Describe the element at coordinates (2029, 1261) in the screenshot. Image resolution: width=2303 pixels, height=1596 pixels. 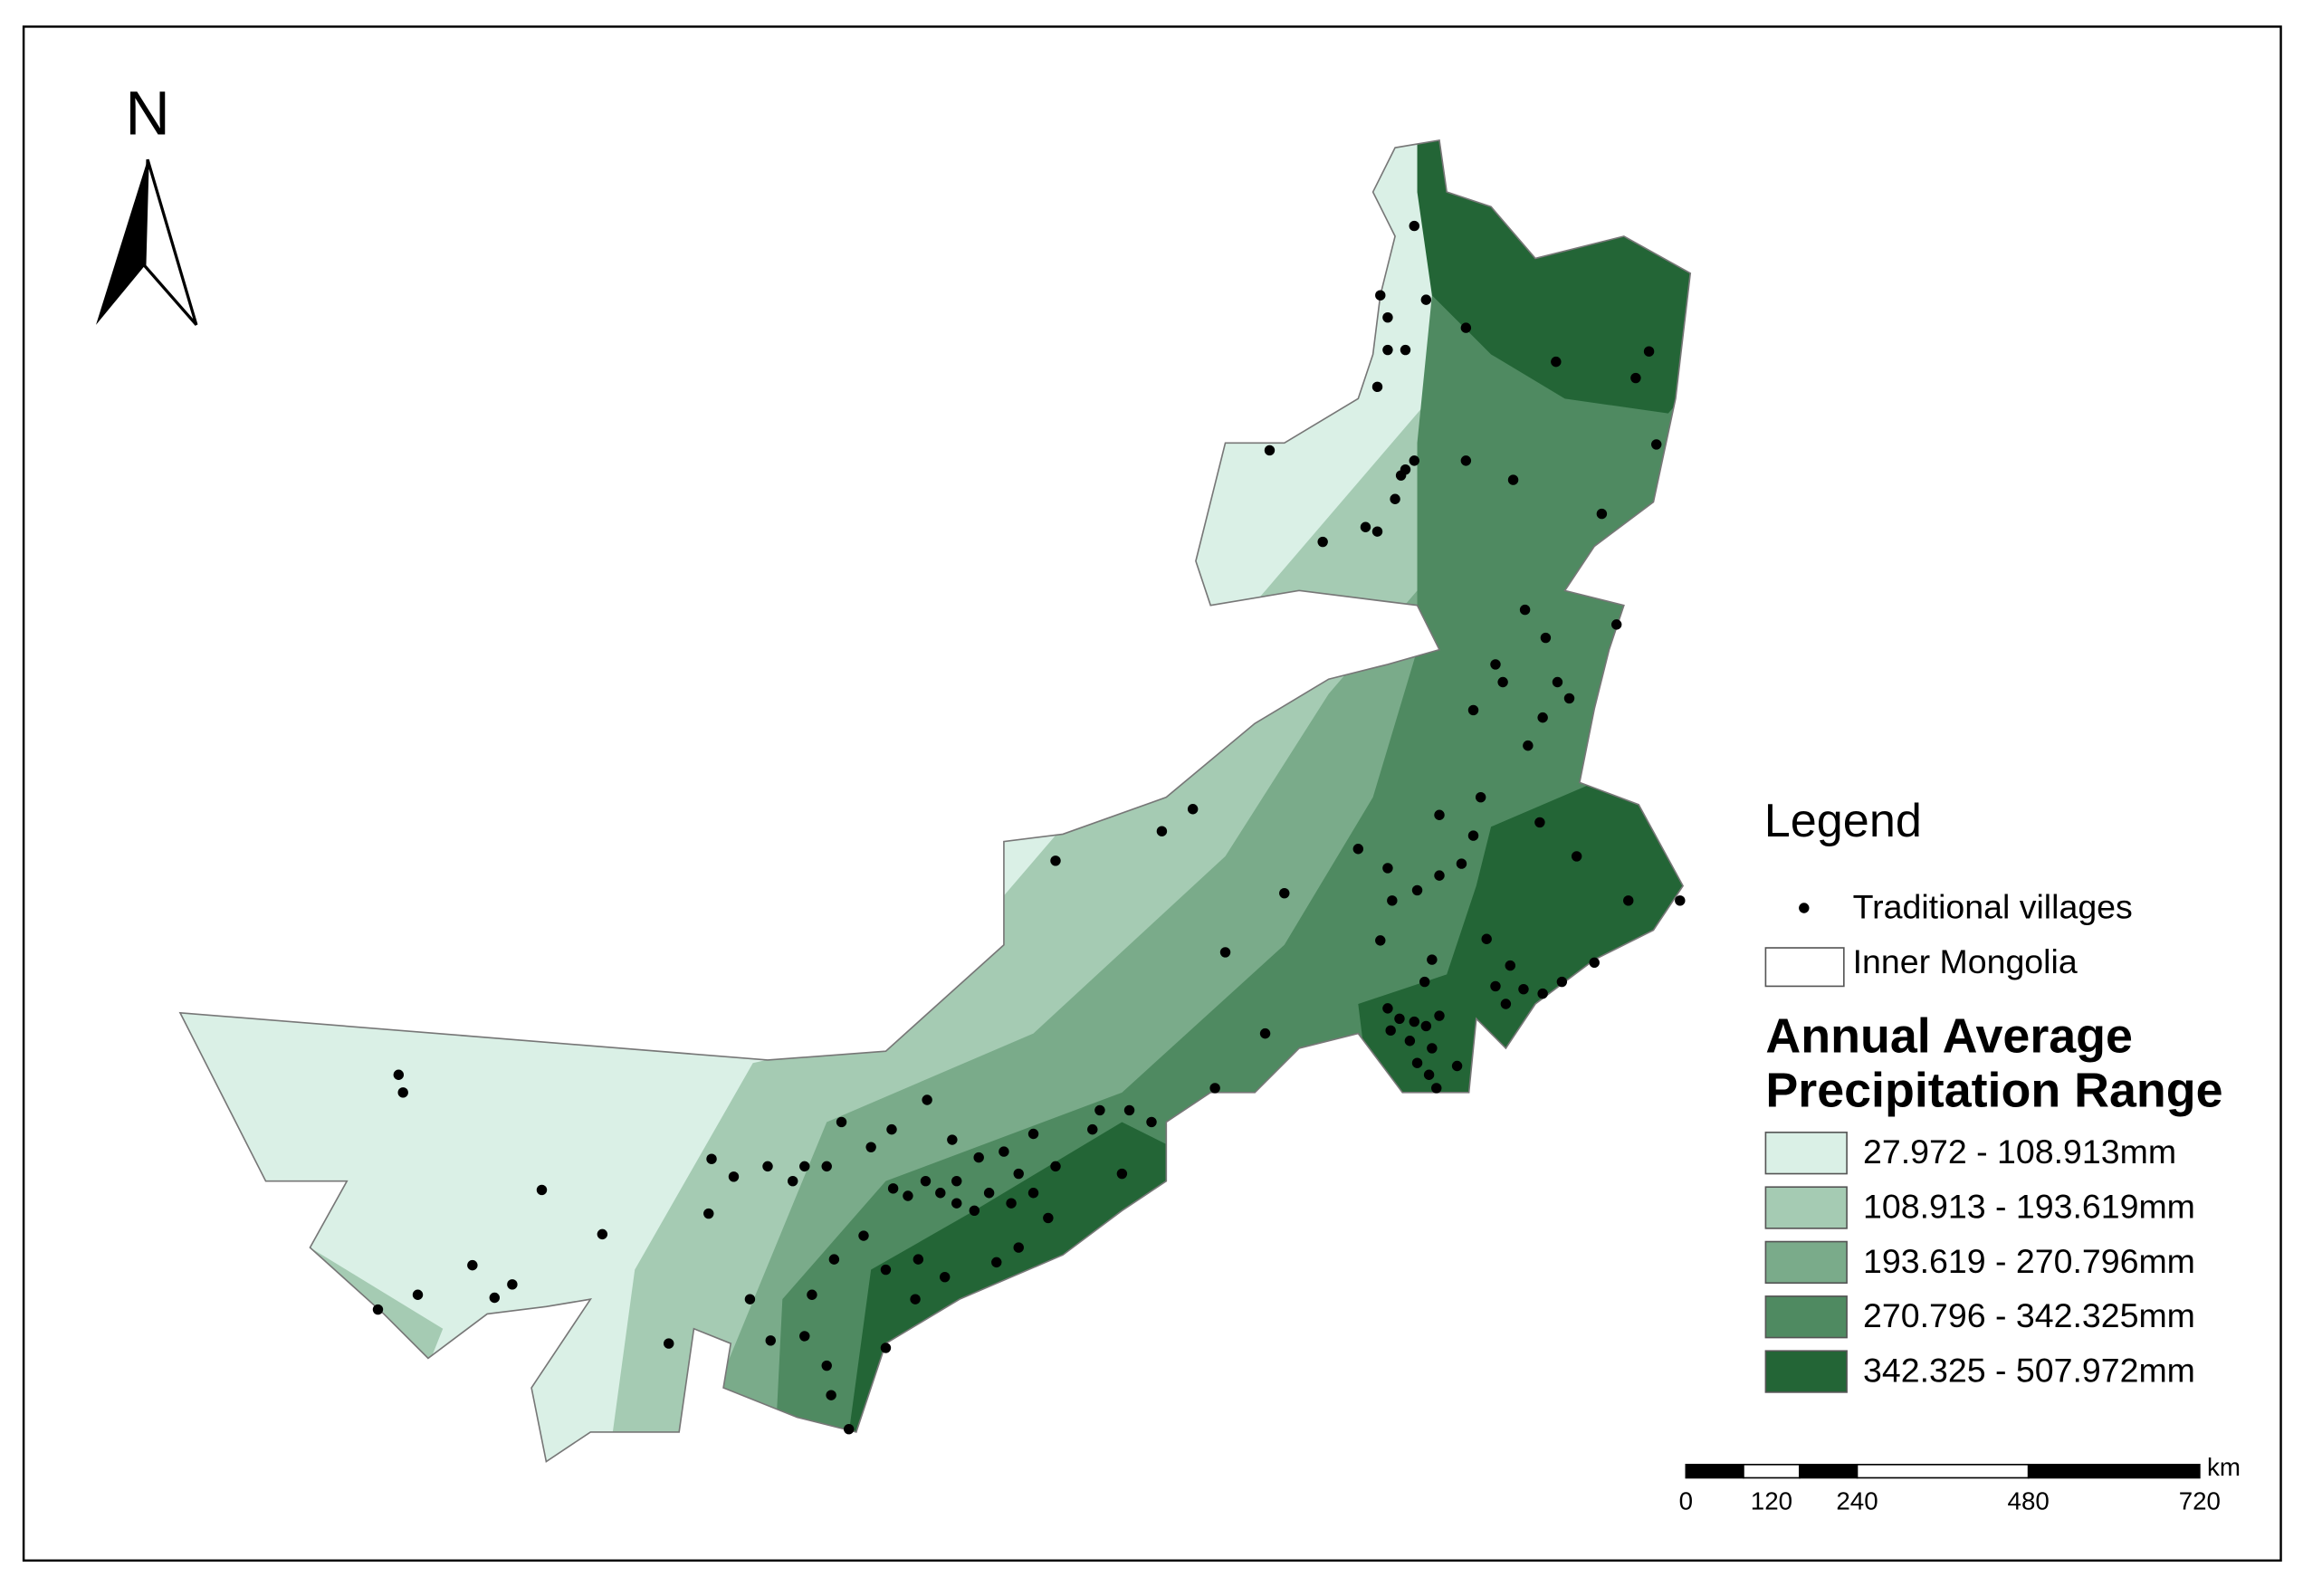
I see `legend-range: 193.619 - 270.796mm` at that location.